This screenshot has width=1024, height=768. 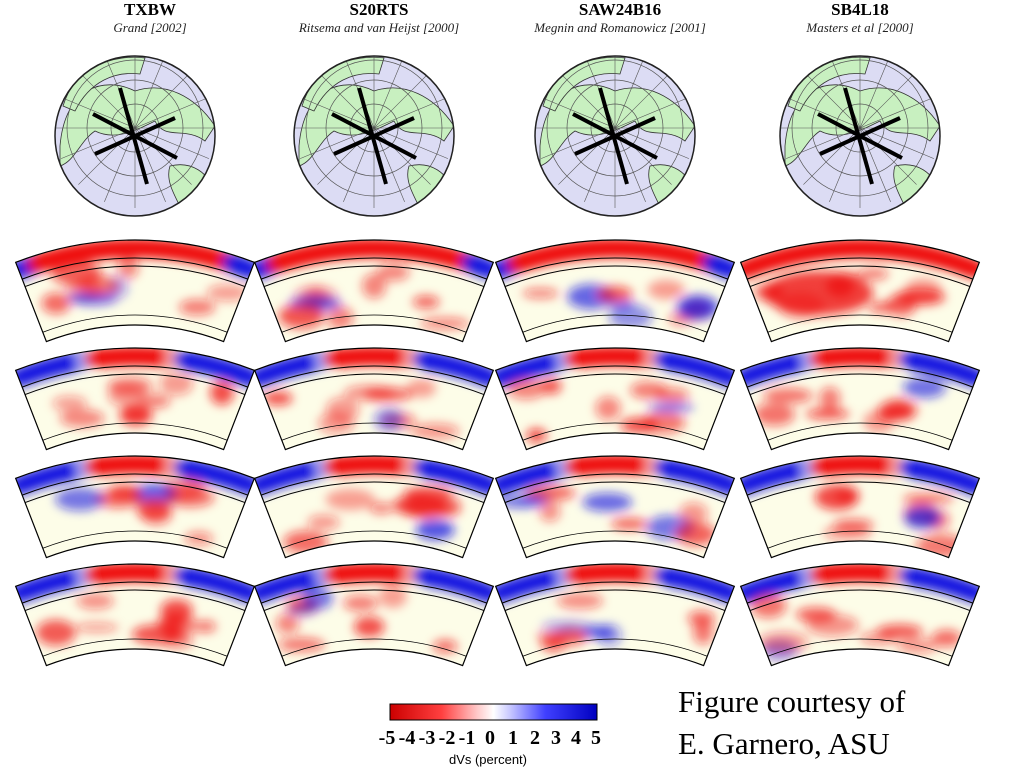 What do you see at coordinates (493, 712) in the screenshot?
I see `colorbar-gradient` at bounding box center [493, 712].